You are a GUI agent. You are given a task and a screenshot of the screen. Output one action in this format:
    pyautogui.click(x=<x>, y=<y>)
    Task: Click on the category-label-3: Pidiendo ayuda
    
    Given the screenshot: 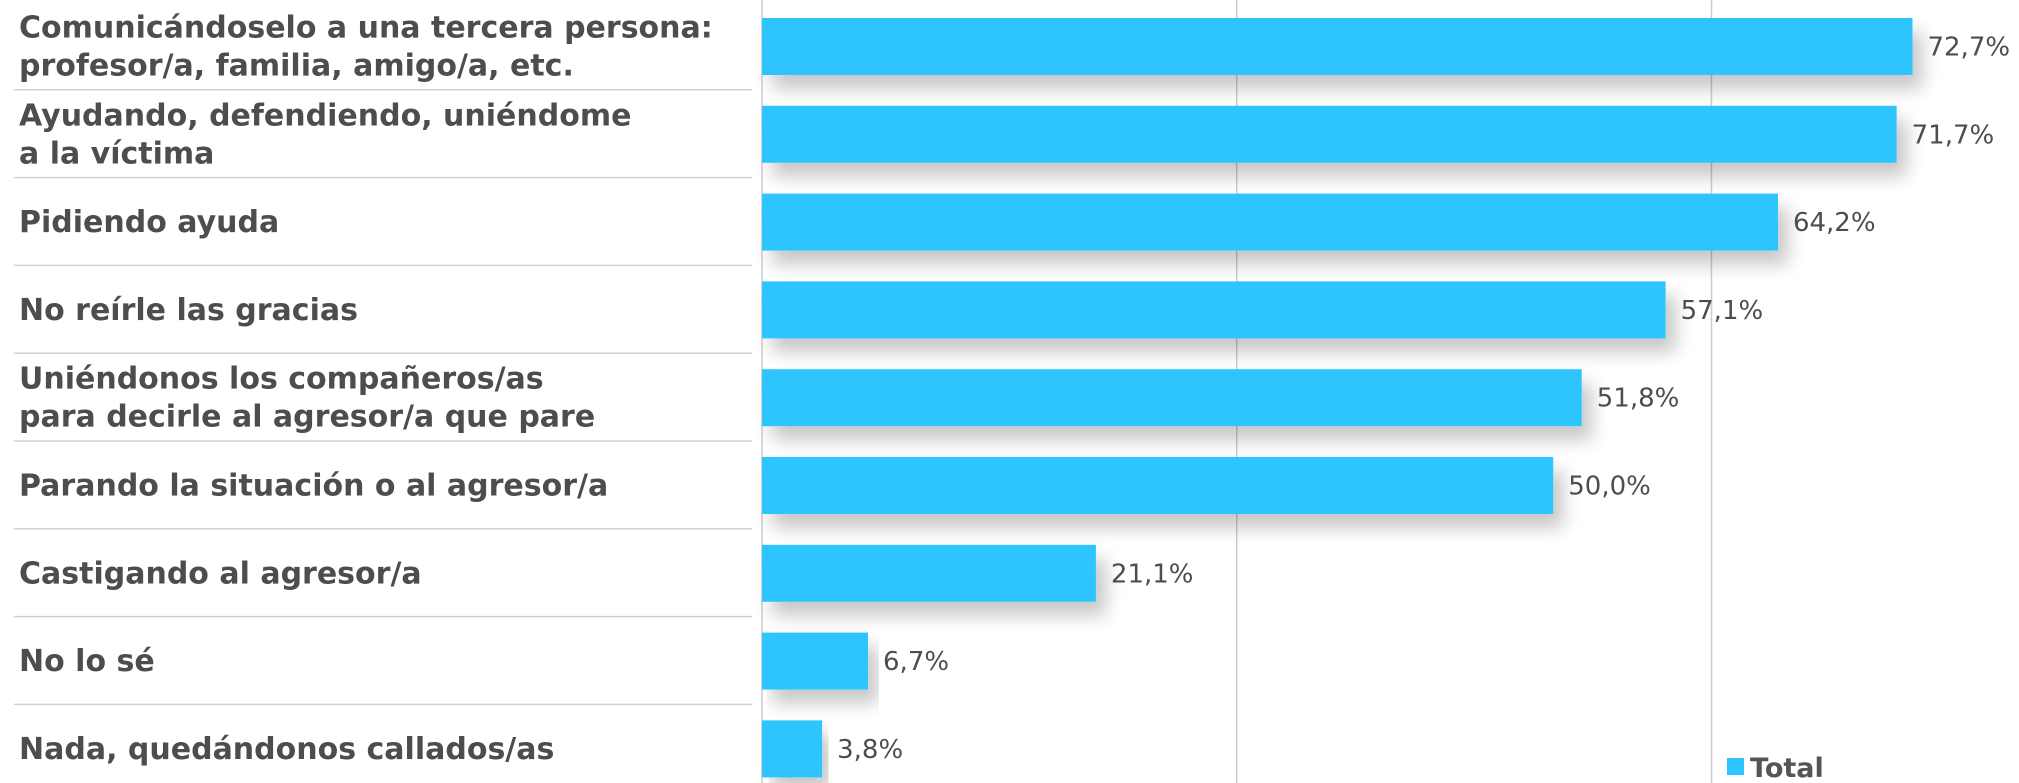 What is the action you would take?
    pyautogui.click(x=149, y=222)
    